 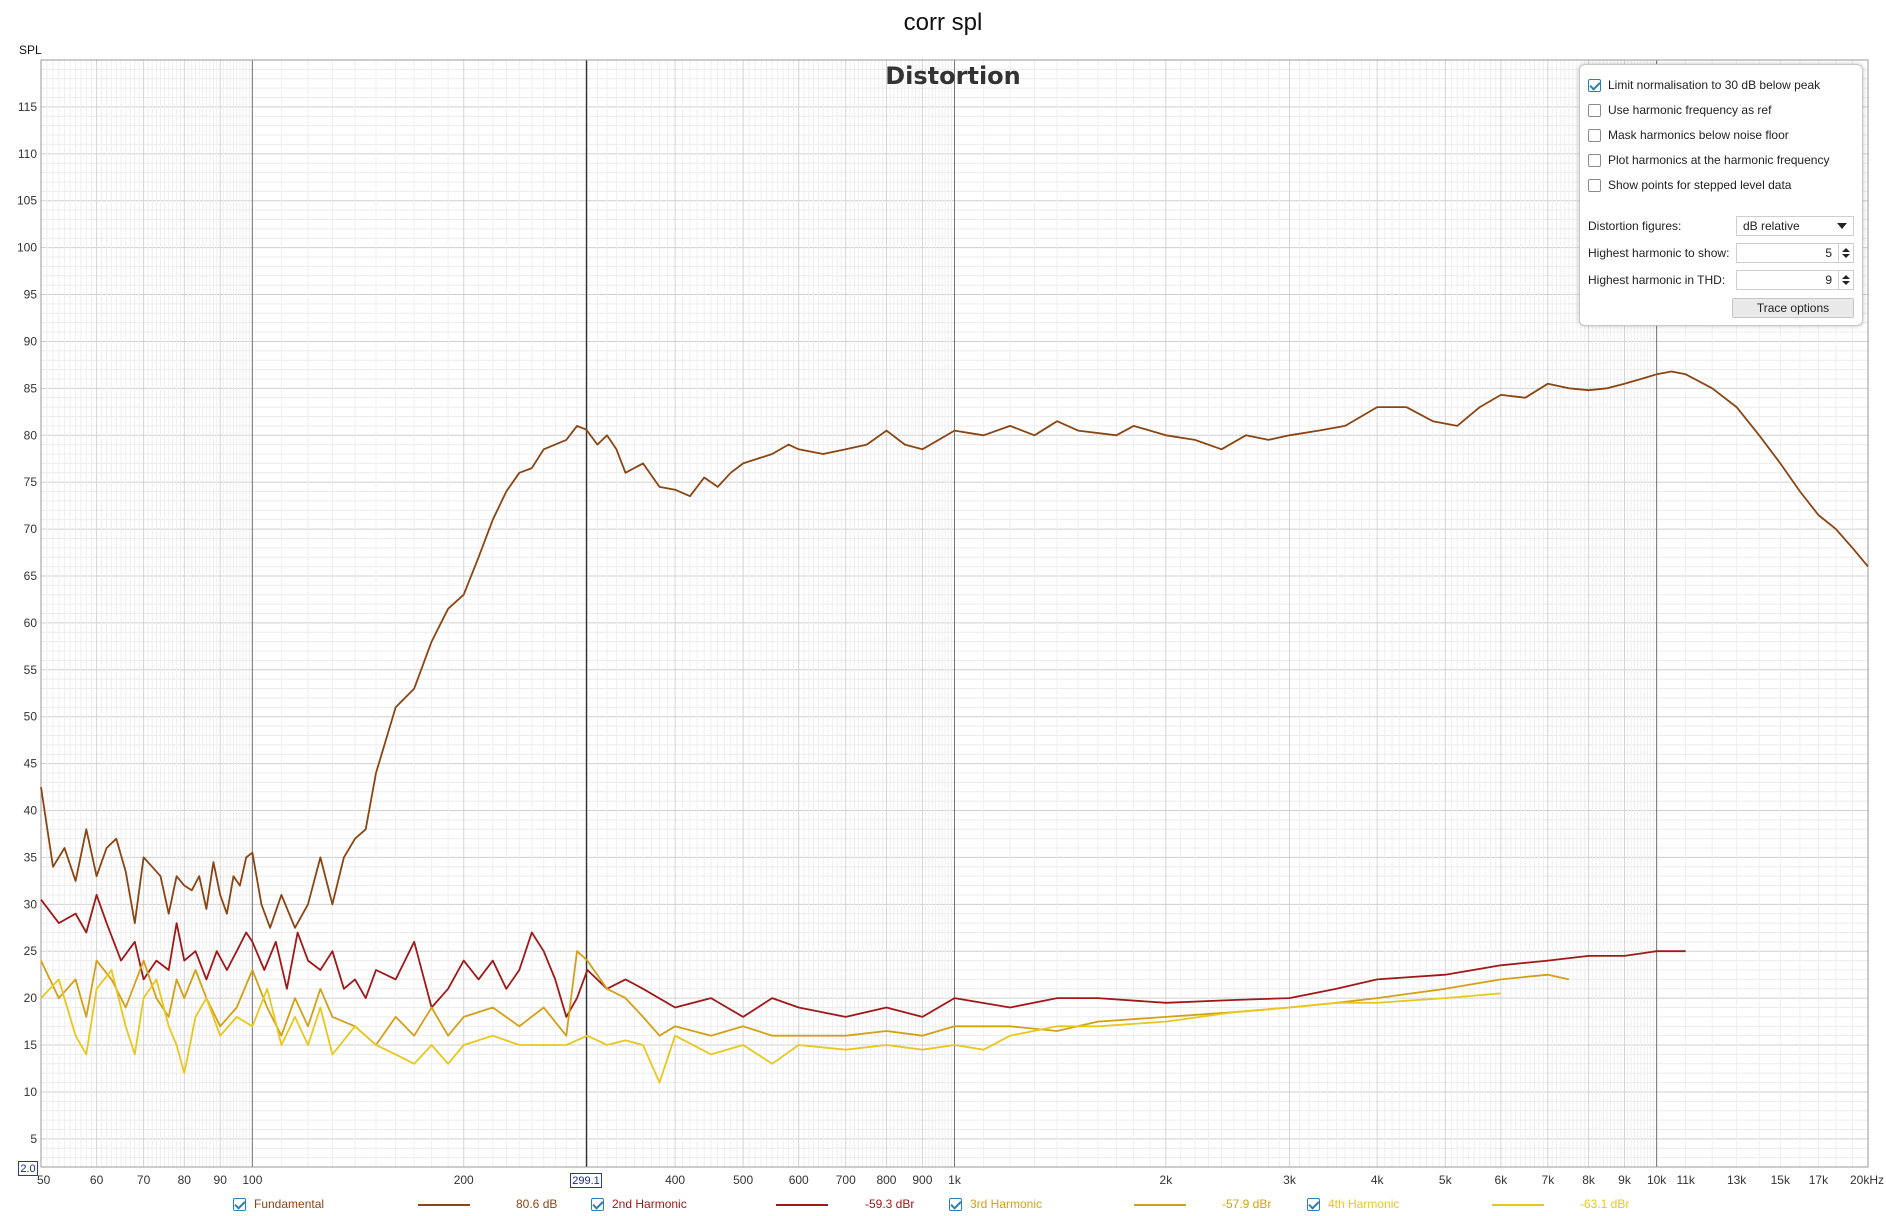 I want to click on legend-value: -59.3 dBr, so click(x=890, y=1204).